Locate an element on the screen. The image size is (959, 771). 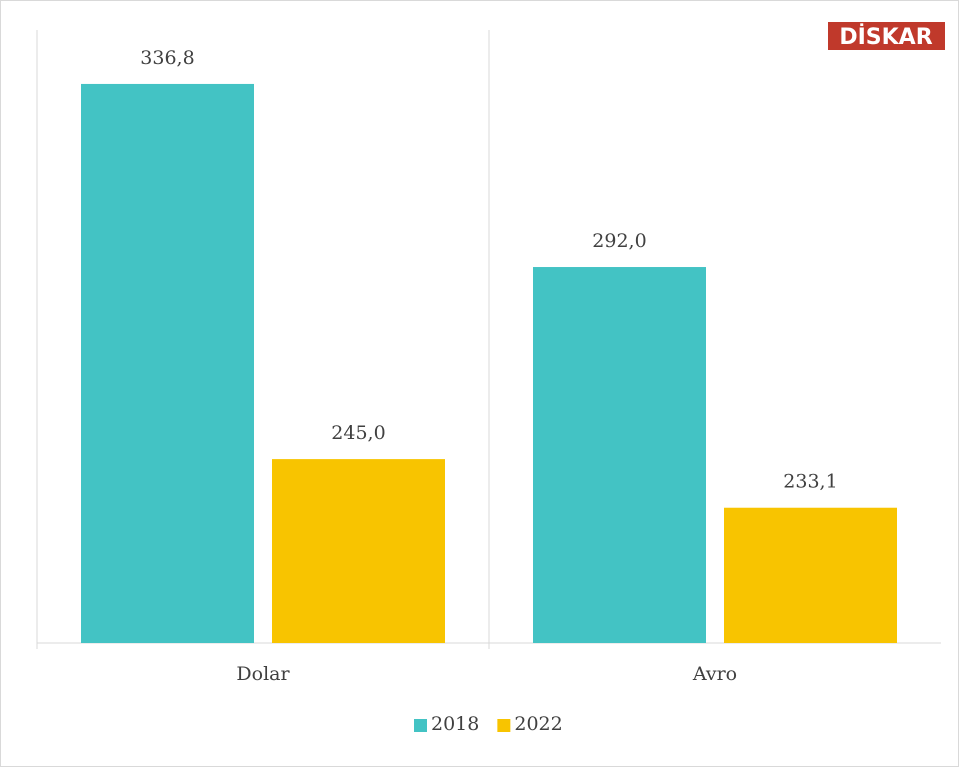
data-label: 292,0 is located at coordinates (619, 241).